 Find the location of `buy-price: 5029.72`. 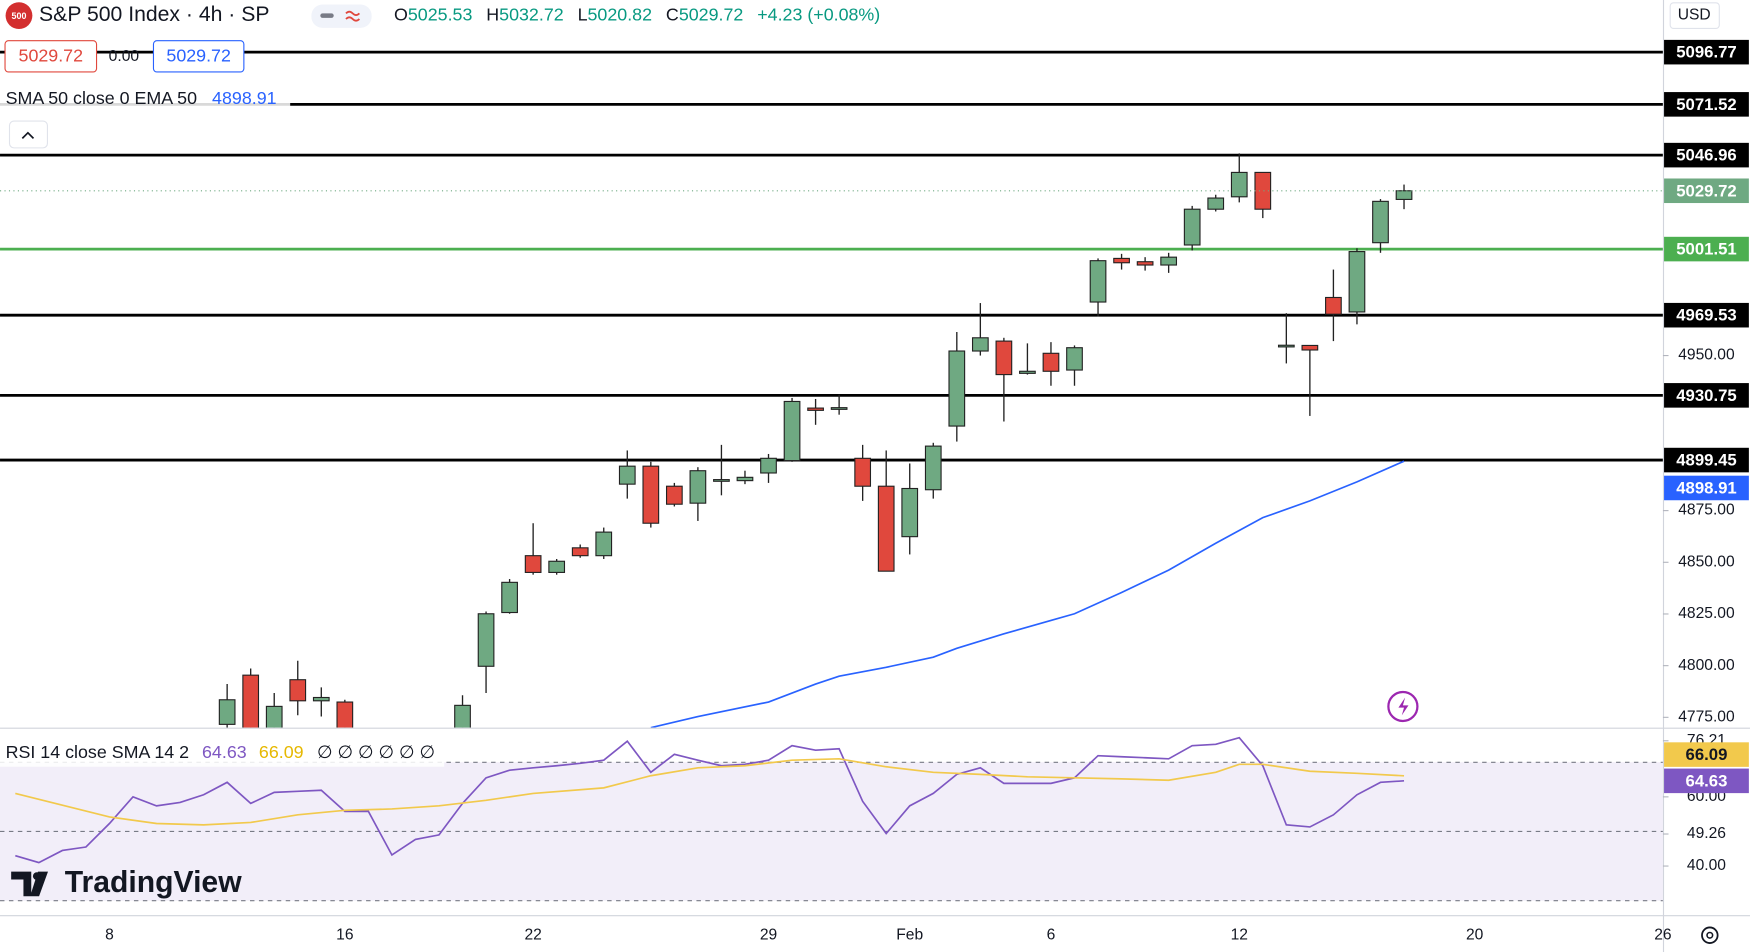

buy-price: 5029.72 is located at coordinates (198, 56).